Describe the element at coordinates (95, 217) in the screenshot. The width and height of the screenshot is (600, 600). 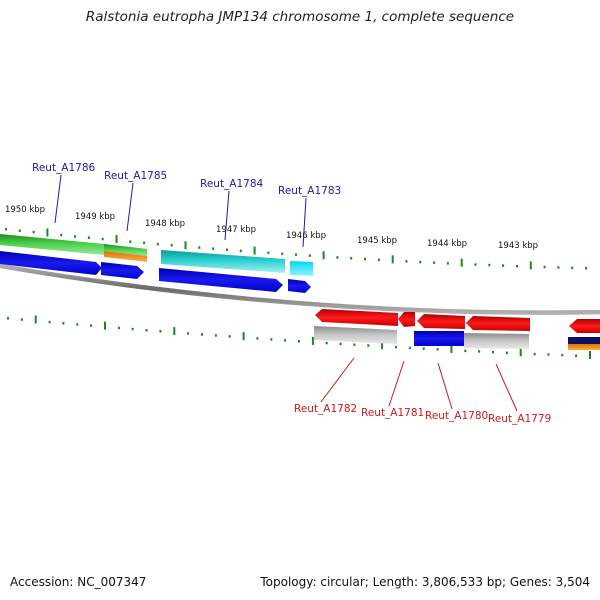
I see `kbp-label-1949: 1949 kbp` at that location.